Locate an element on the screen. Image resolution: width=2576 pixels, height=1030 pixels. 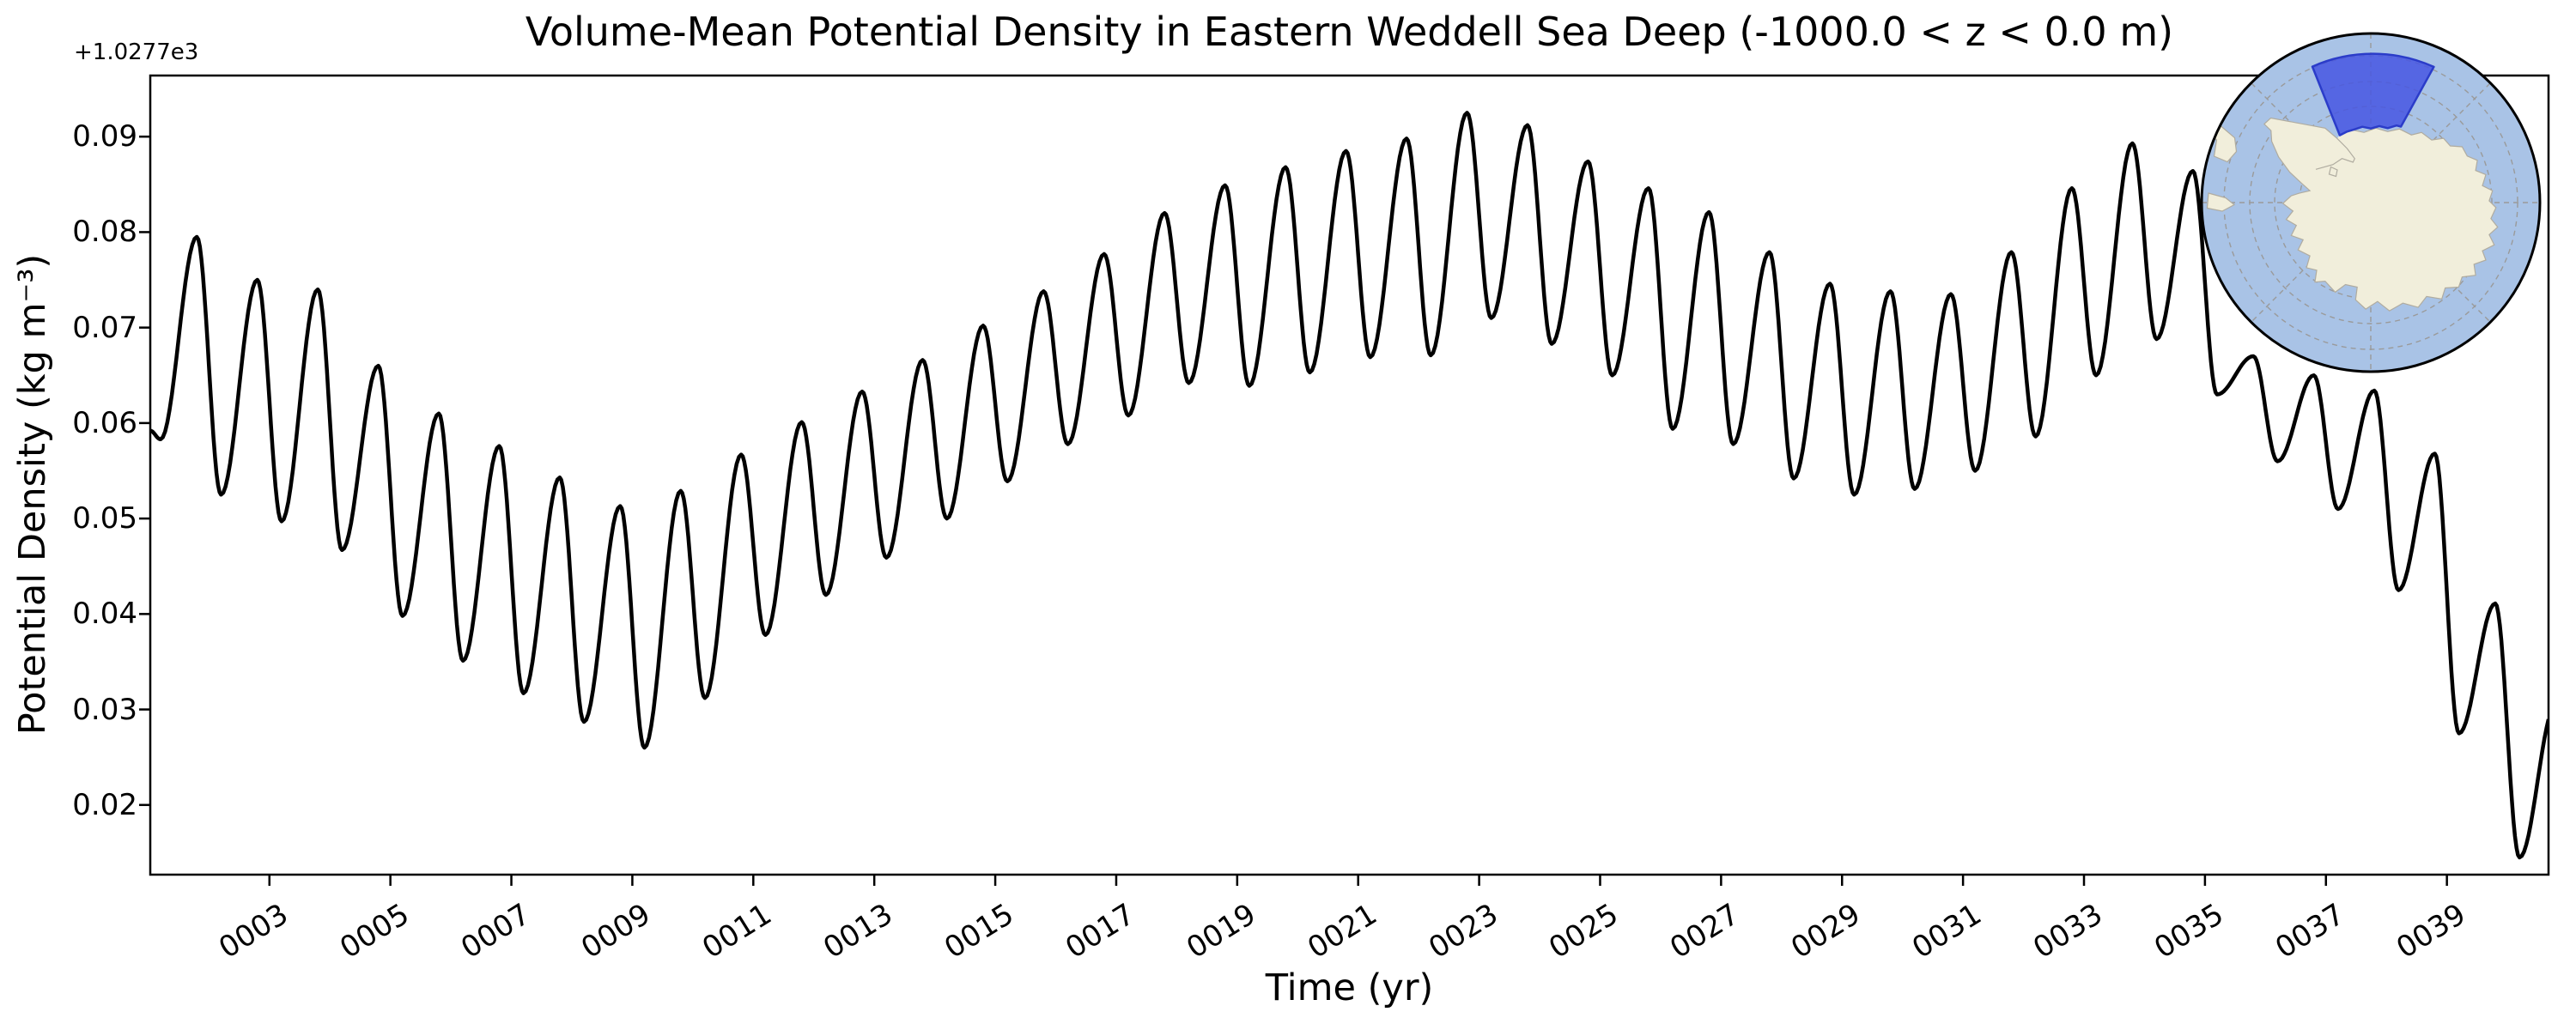
map-border-circle is located at coordinates (2371, 202).